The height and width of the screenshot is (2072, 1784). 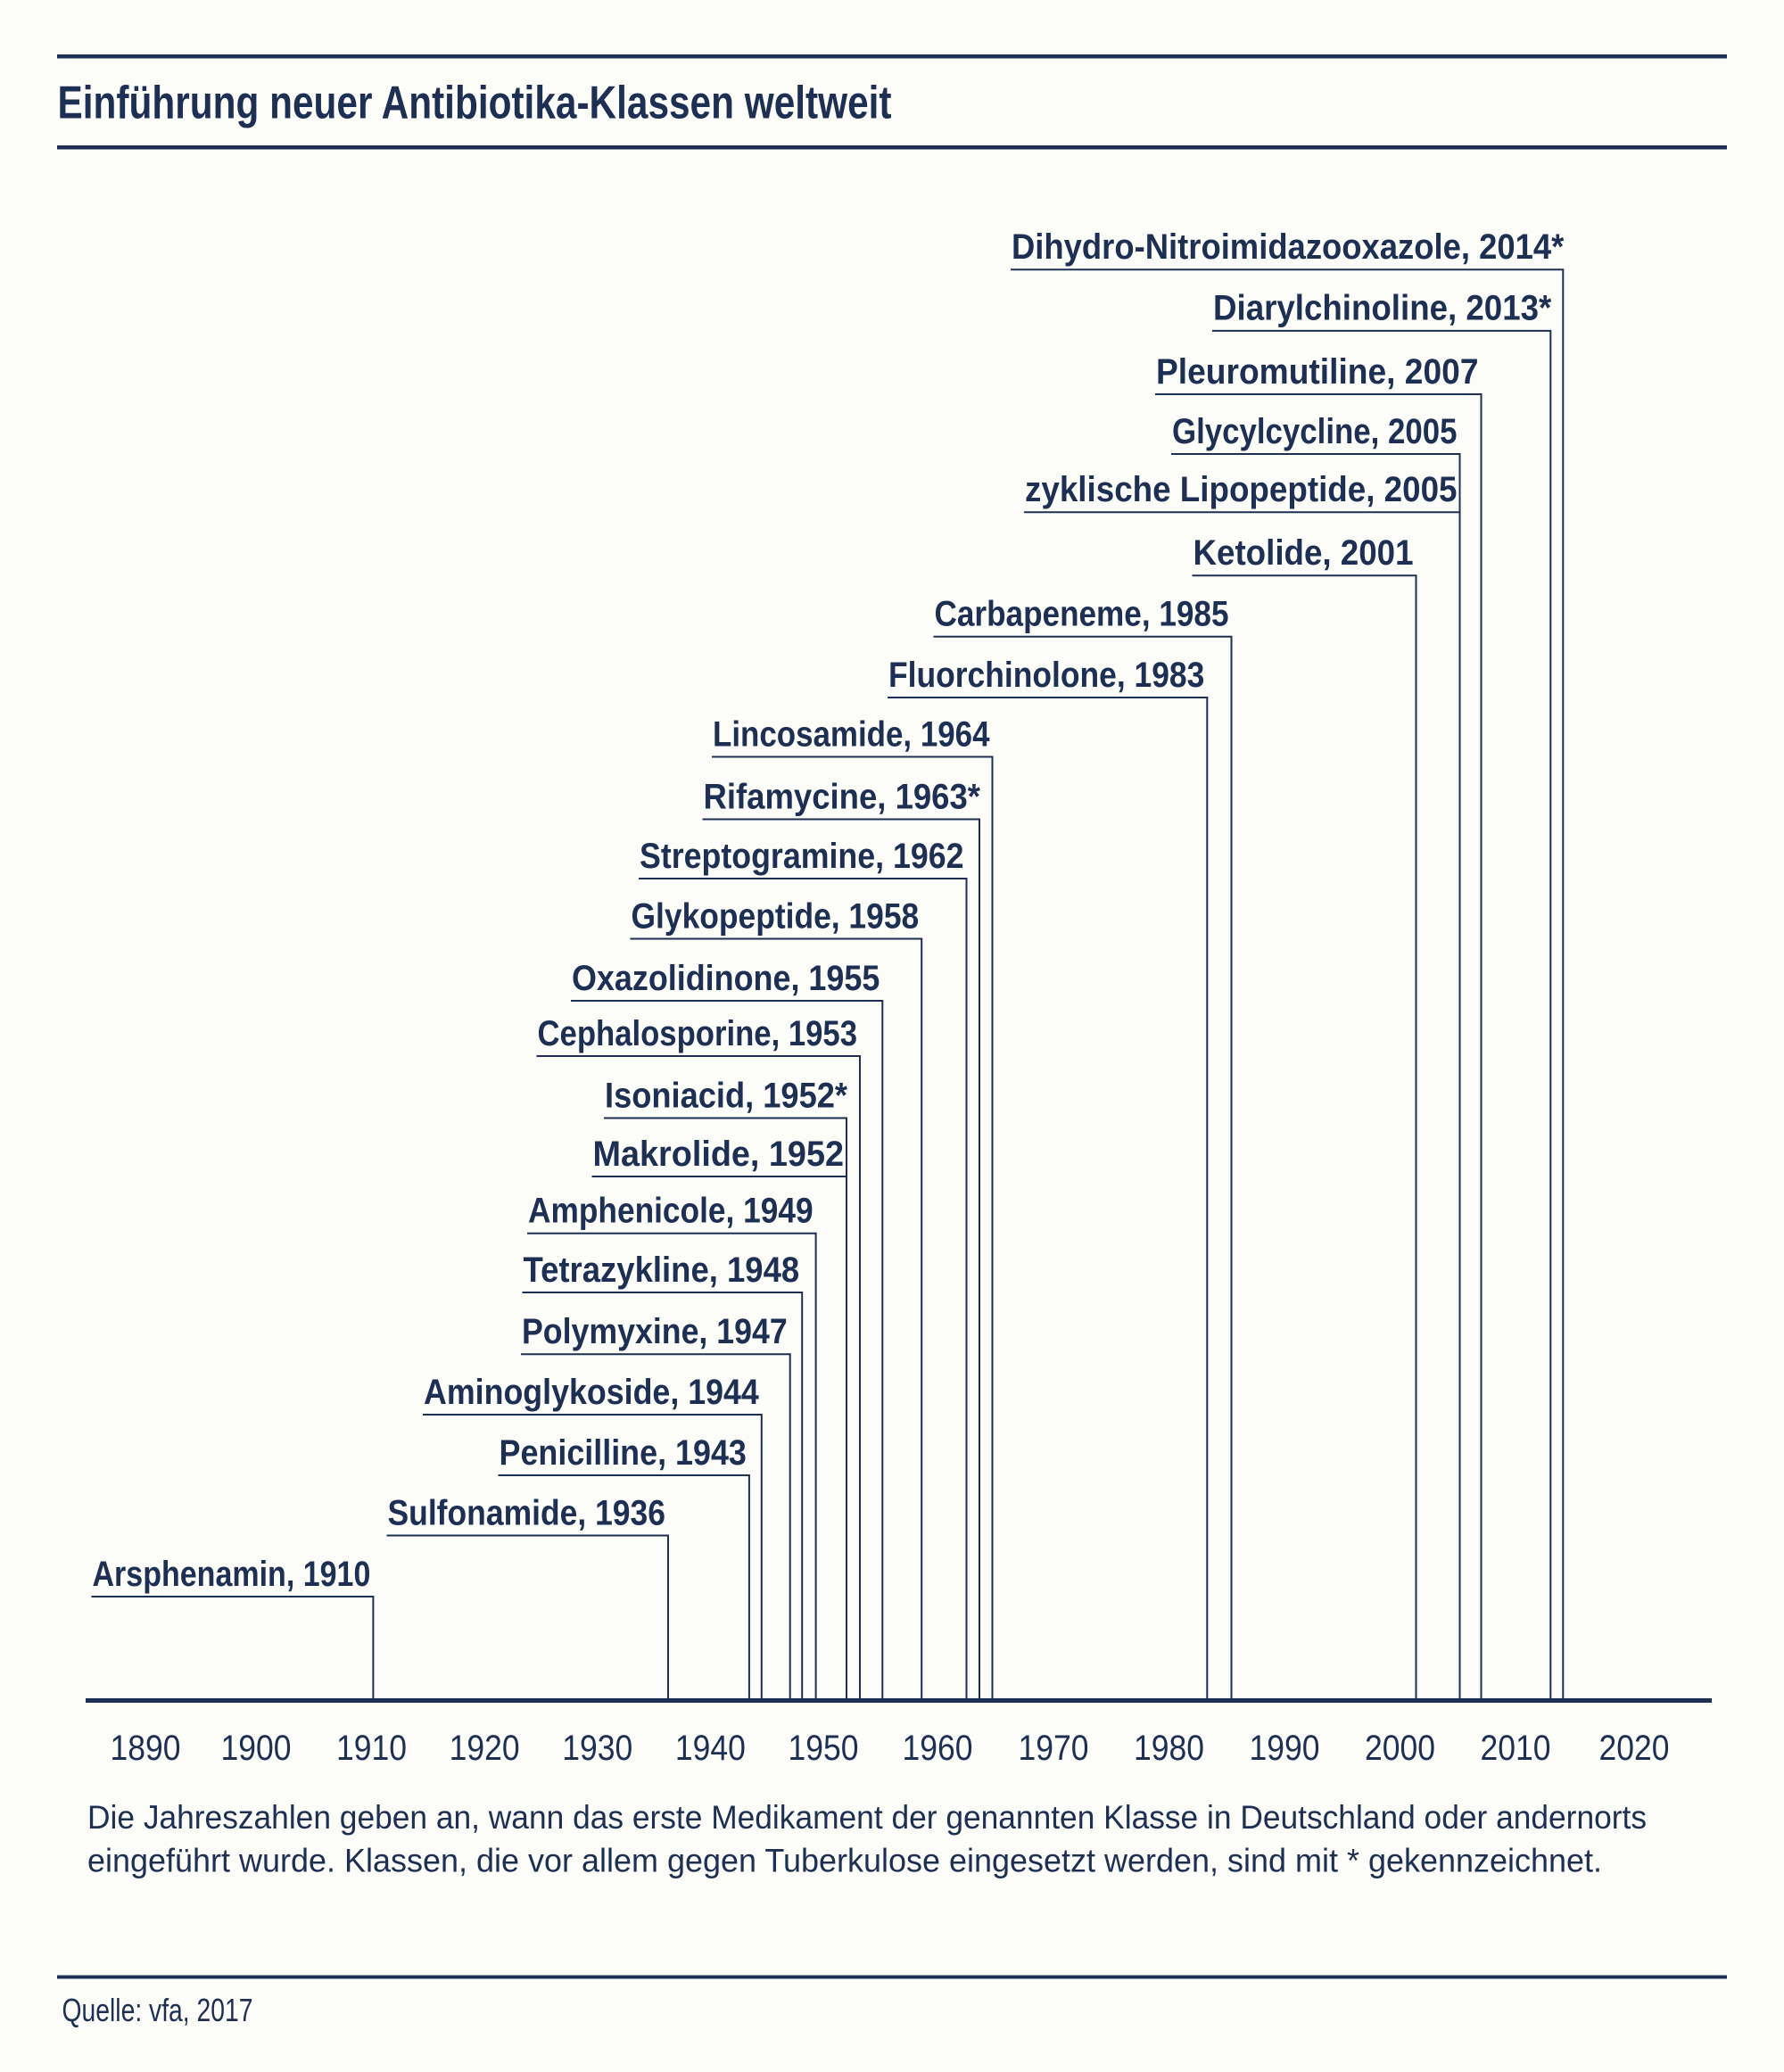 I want to click on svg-text: Makrolide, 1952, so click(x=719, y=1154).